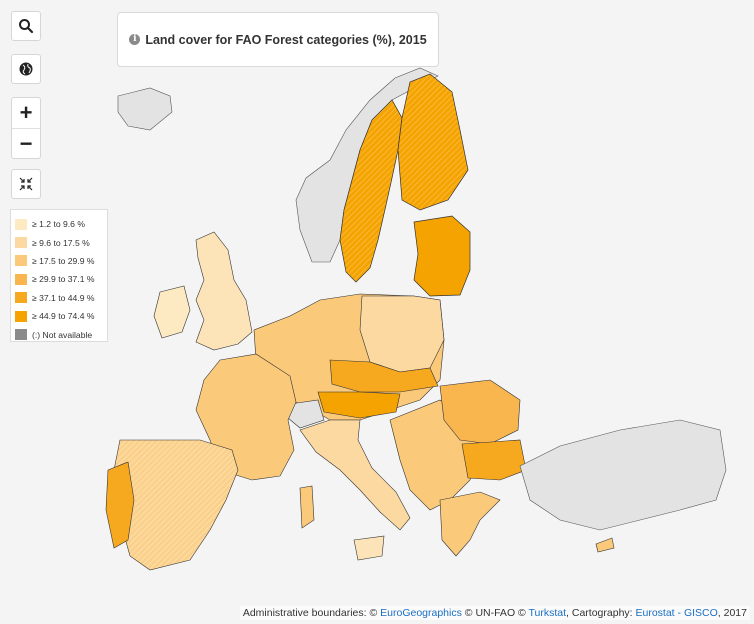  Describe the element at coordinates (679, 613) in the screenshot. I see `gisco-dash: -` at that location.